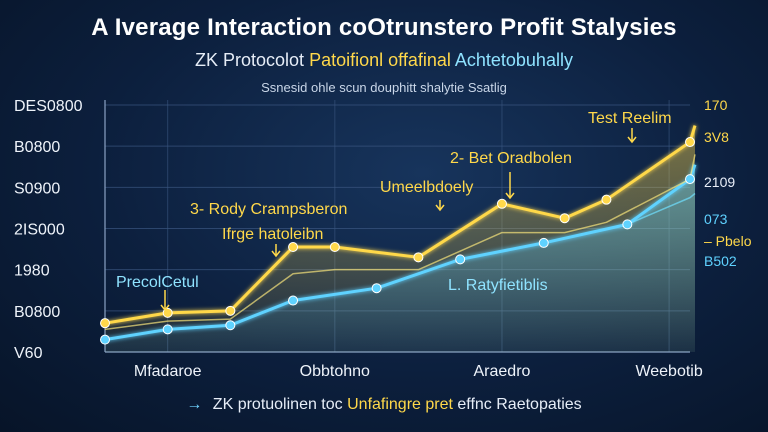 The image size is (768, 432). What do you see at coordinates (32, 271) in the screenshot?
I see `y-tick-label: 1980` at bounding box center [32, 271].